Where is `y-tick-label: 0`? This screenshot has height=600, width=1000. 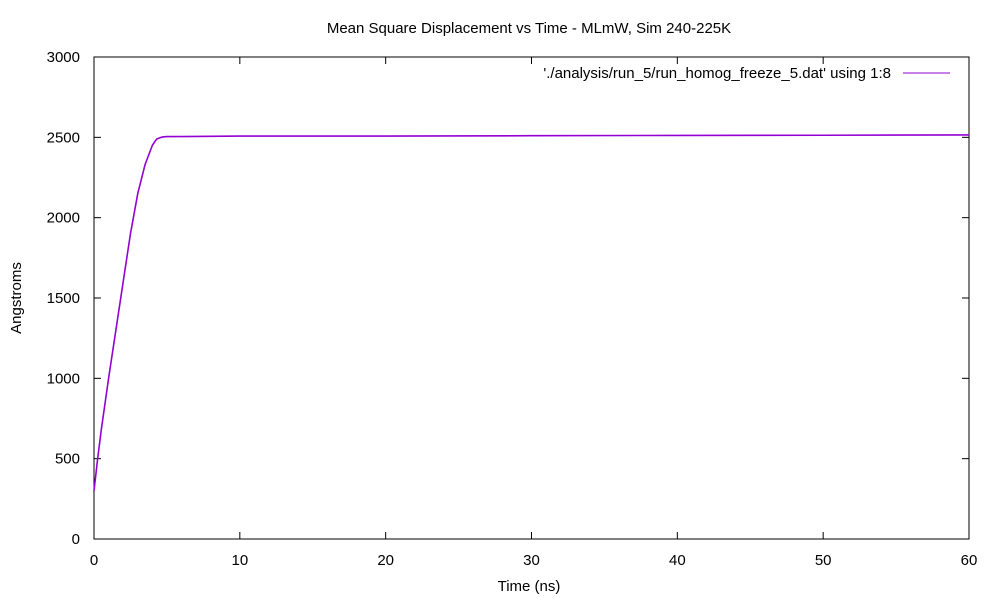 y-tick-label: 0 is located at coordinates (76, 539).